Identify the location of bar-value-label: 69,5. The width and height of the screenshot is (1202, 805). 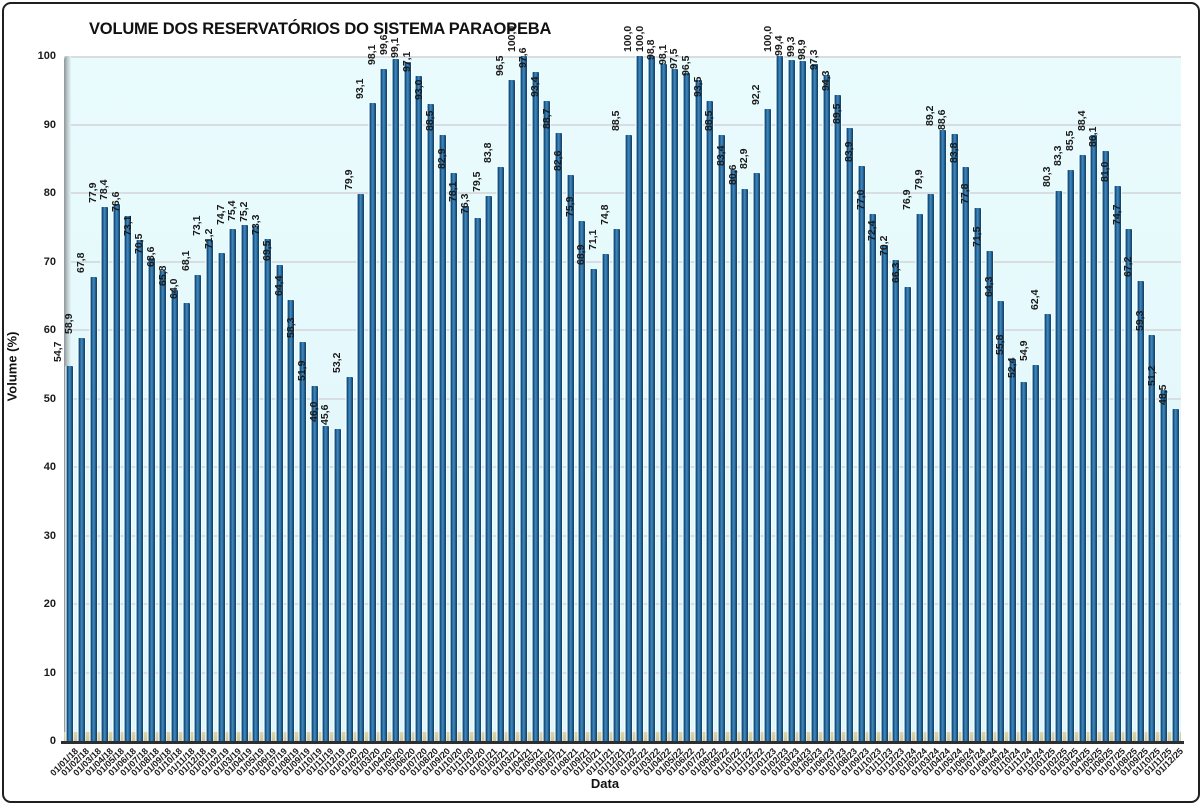
(267, 250).